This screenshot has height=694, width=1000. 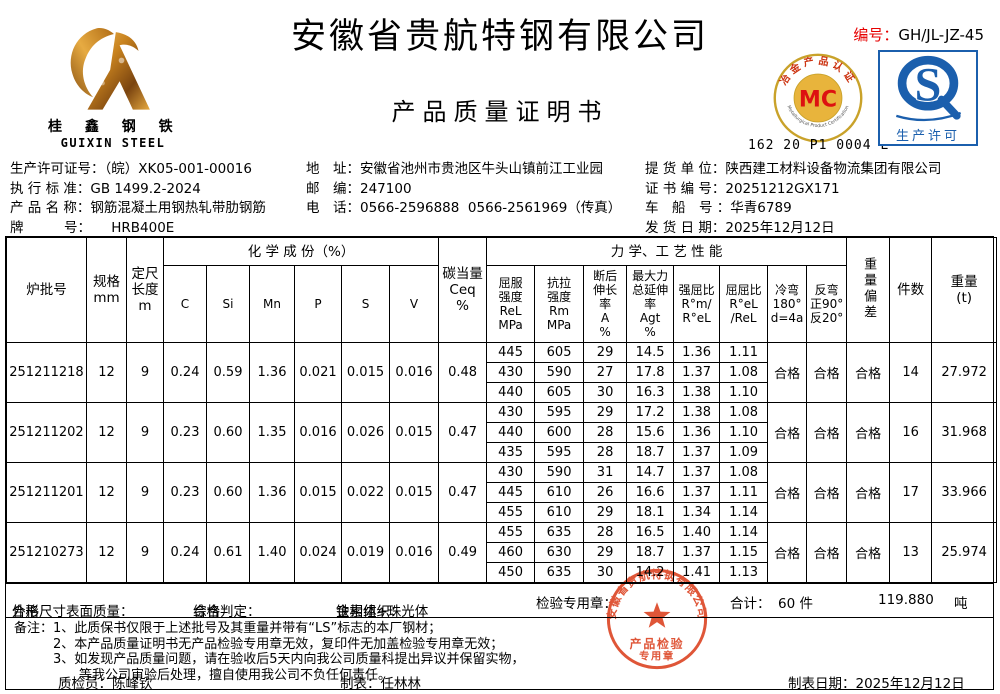 What do you see at coordinates (559, 432) in the screenshot?
I see `table-cell: 600` at bounding box center [559, 432].